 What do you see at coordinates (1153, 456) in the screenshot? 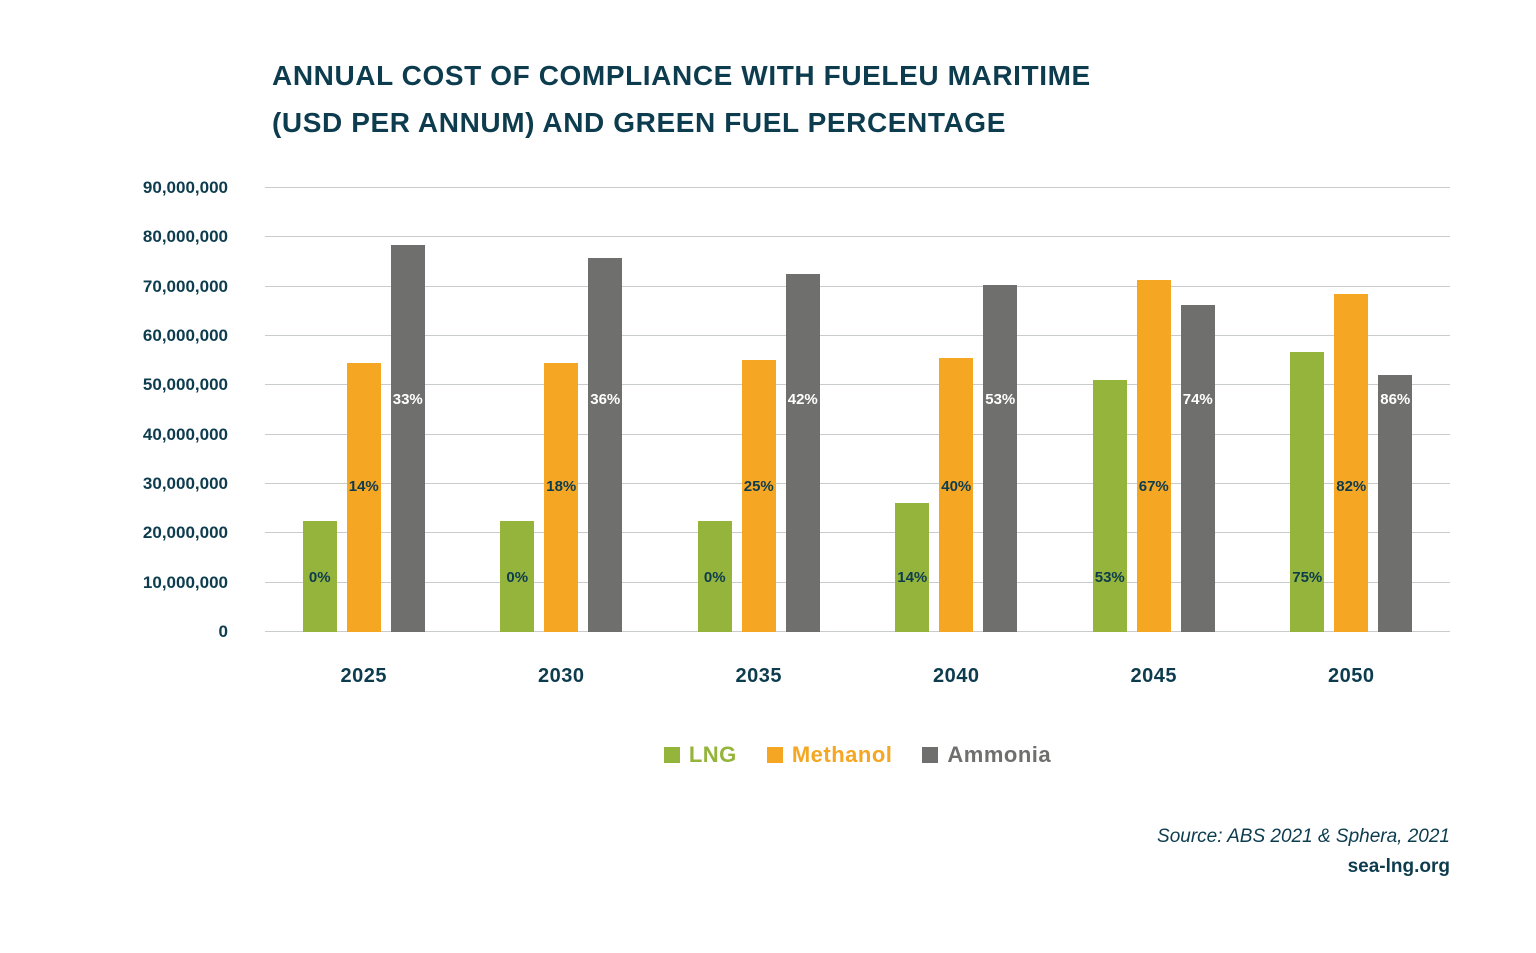
I see `bar-methanol-2045: 67%` at bounding box center [1153, 456].